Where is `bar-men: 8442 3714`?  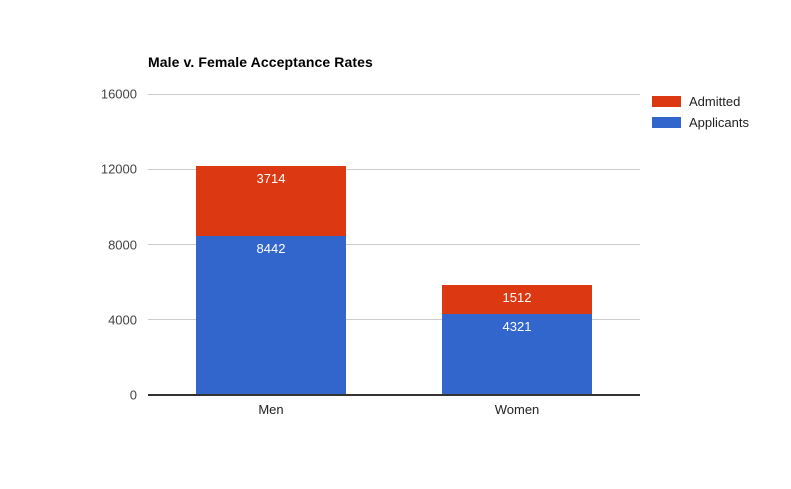 bar-men: 8442 3714 is located at coordinates (271, 244).